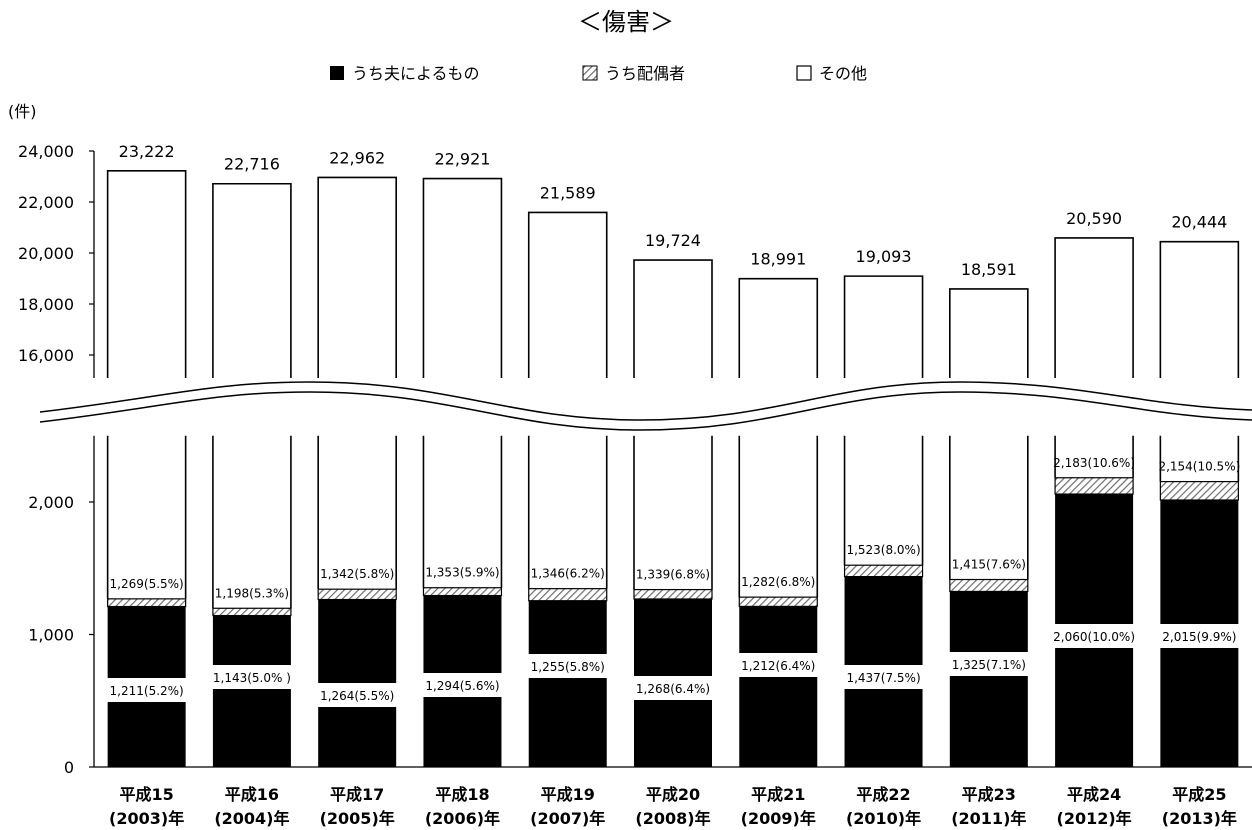  I want to click on total-value-label: 22,921, so click(462, 159).